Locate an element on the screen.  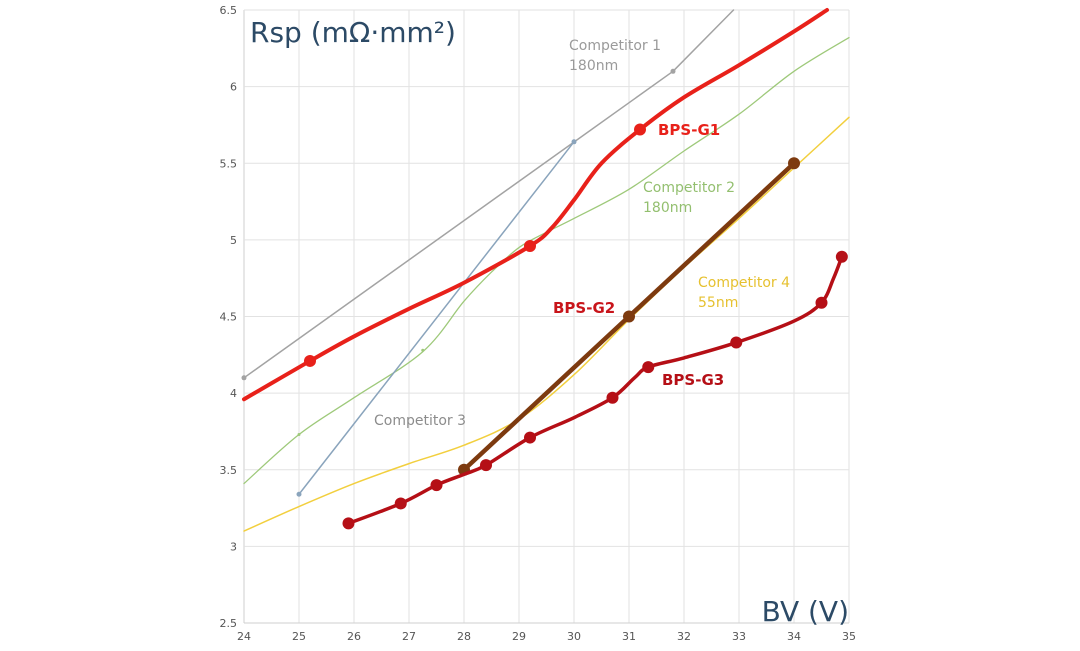
x-tick-label: 25 is located at coordinates (299, 636).